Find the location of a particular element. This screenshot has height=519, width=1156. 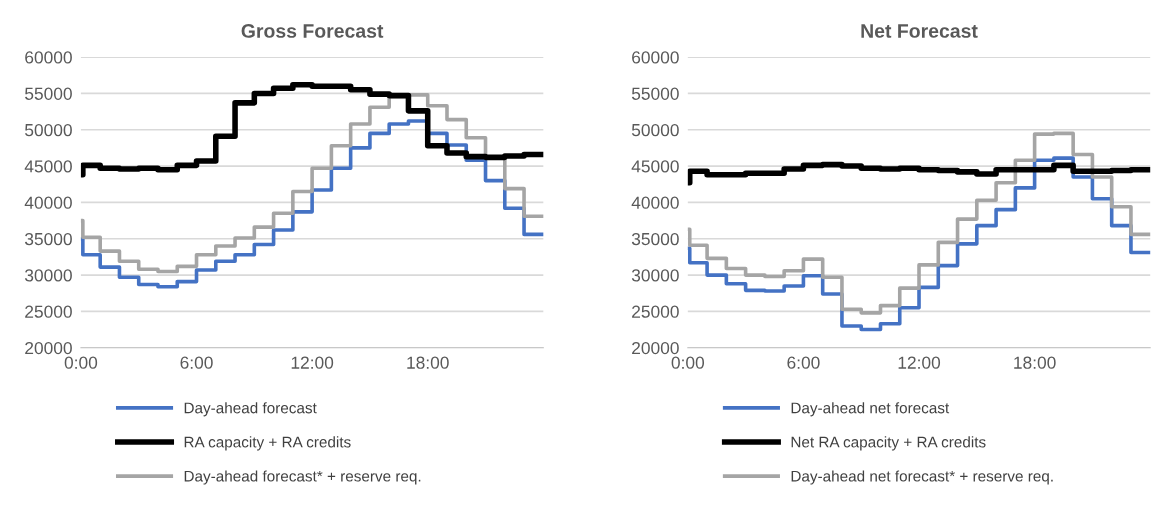

legend-label: Net RA capacity + RA credits is located at coordinates (888, 443).